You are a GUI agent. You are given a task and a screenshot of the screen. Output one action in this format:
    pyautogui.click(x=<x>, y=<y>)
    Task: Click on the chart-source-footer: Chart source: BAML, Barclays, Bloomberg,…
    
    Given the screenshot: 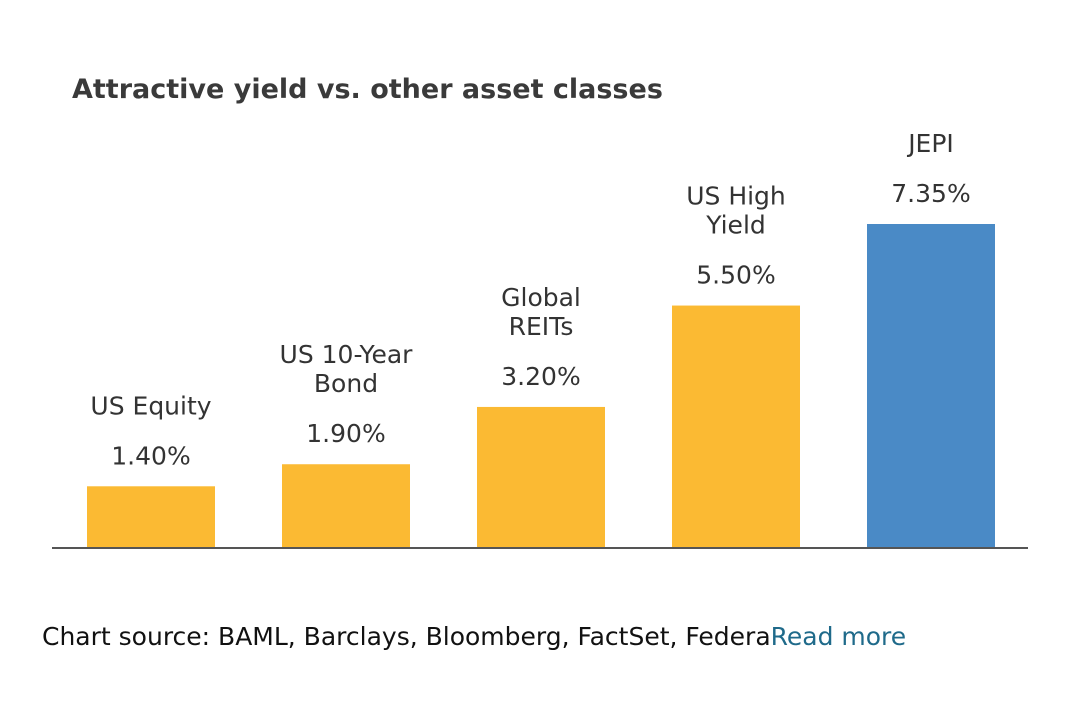 What is the action you would take?
    pyautogui.click(x=474, y=636)
    